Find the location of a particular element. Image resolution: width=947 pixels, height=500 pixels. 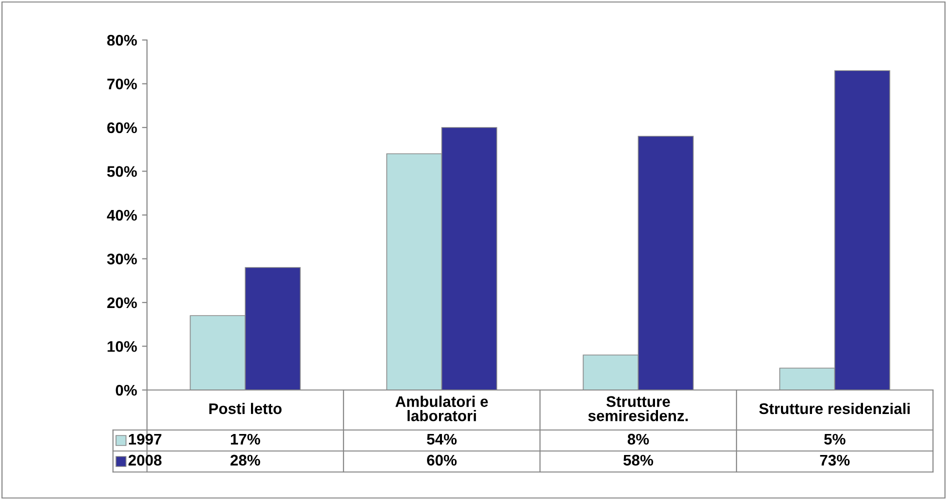

y-tick-label: 50% is located at coordinates (122, 171).